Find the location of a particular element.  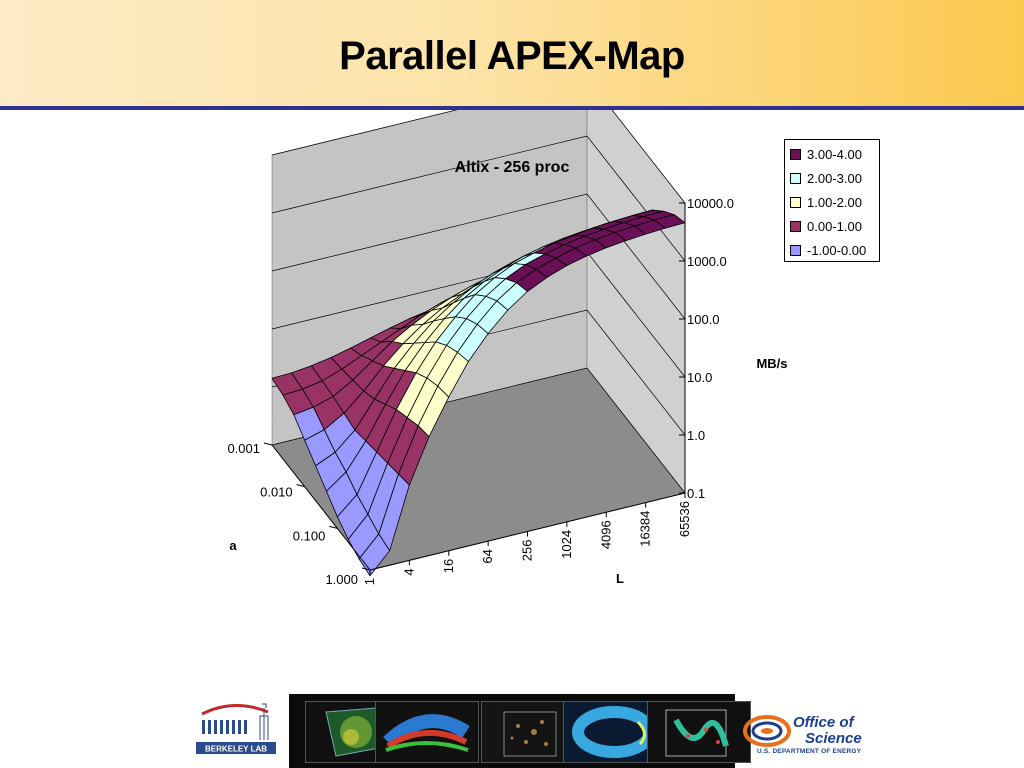

legend-label: 2.00-3.00 is located at coordinates (834, 178).